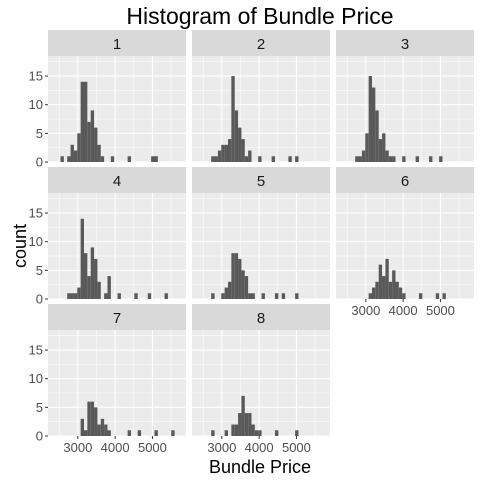 This screenshot has width=480, height=480. I want to click on facet-panel-3: 3, so click(405, 96).